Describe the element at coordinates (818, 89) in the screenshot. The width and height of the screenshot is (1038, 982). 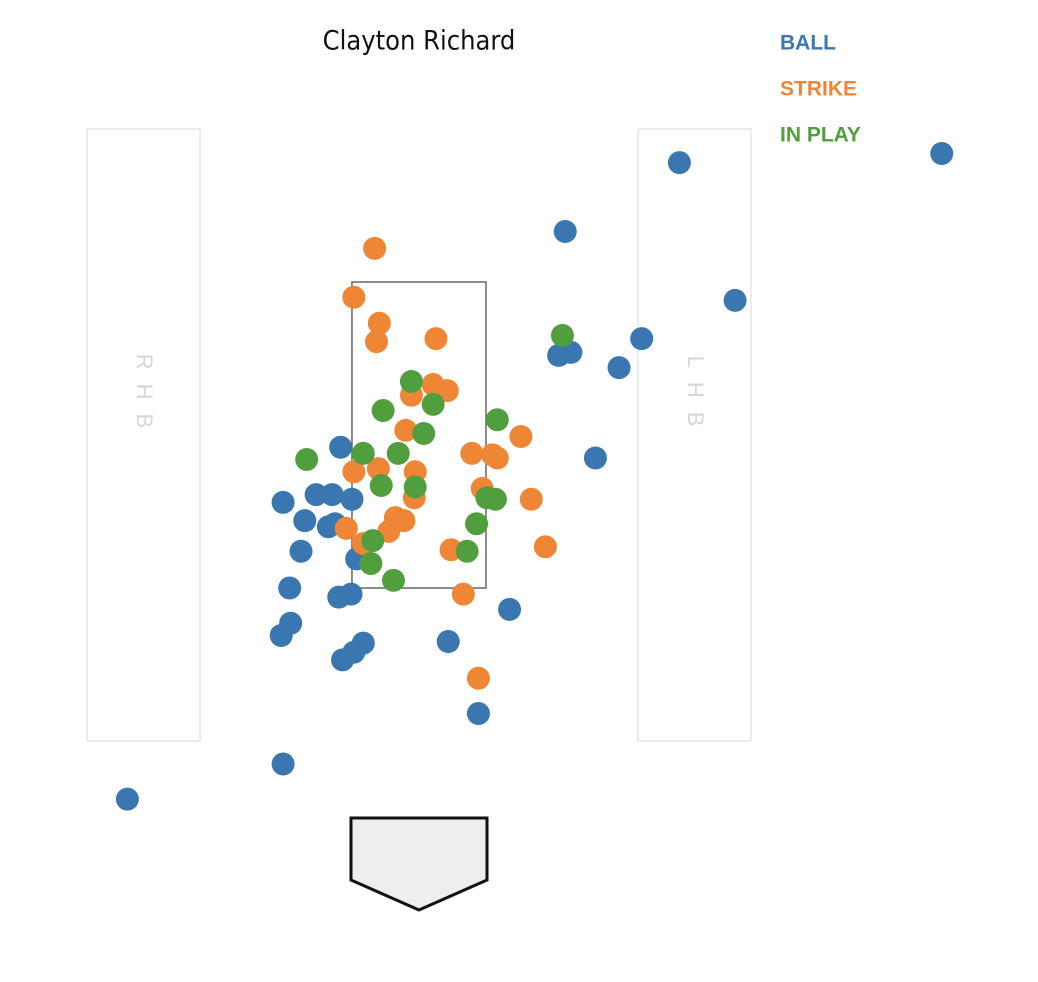
I see `legend-label: STRIKE` at that location.